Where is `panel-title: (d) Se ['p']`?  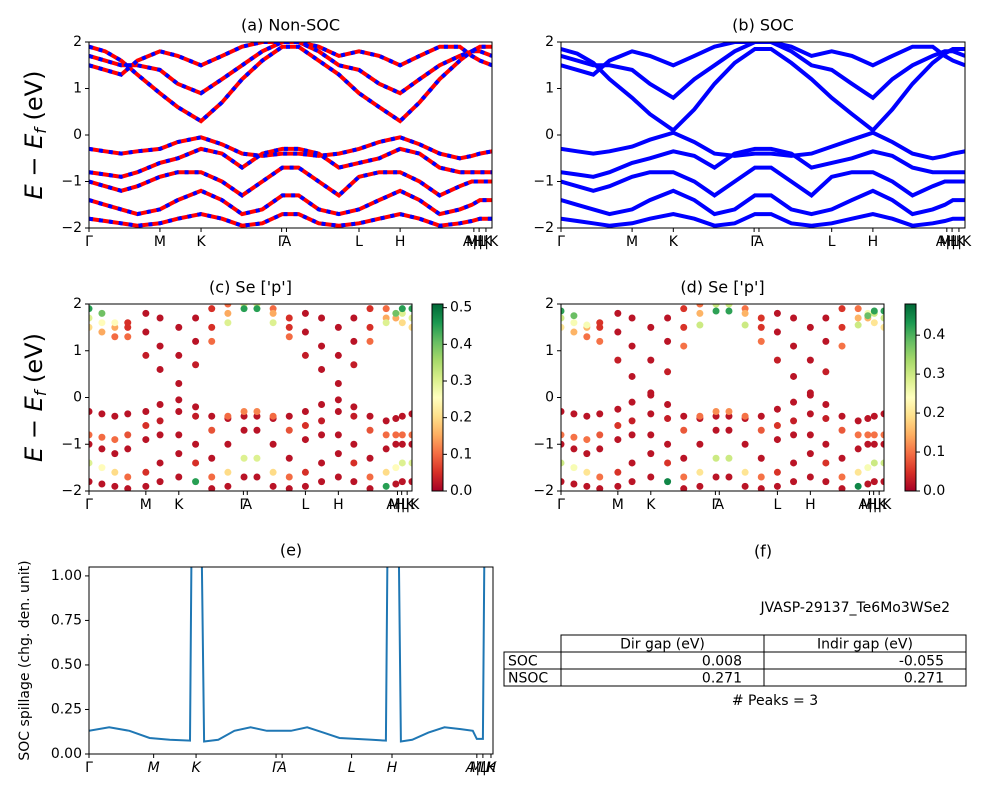
panel-title: (d) Se ['p'] is located at coordinates (722, 287).